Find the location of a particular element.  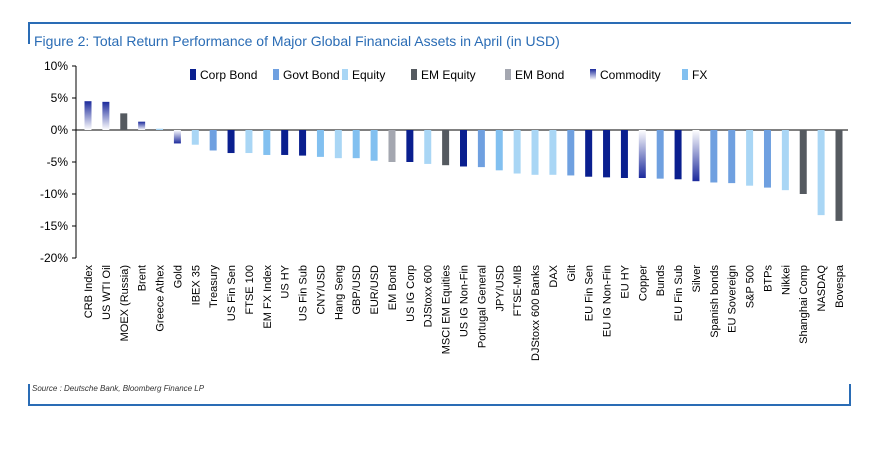

x-tick-label: EM FX Index is located at coordinates (268, 297).